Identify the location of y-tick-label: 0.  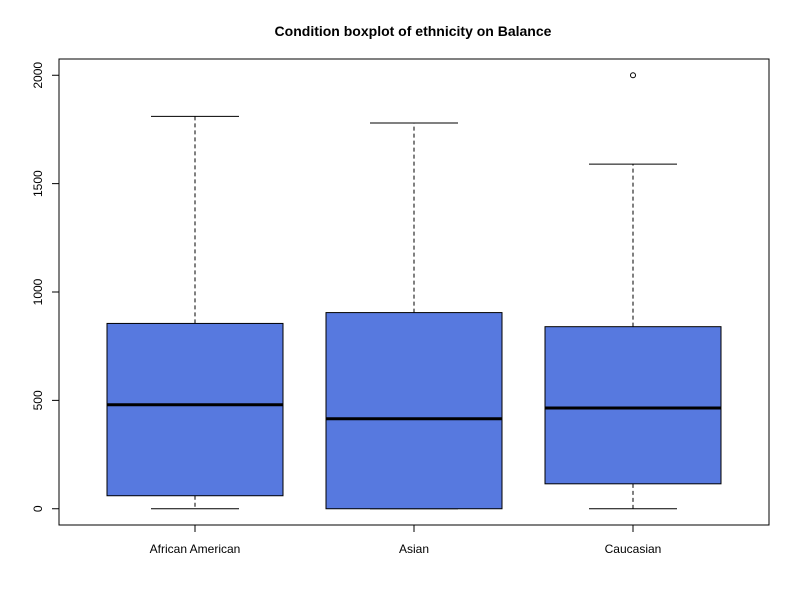
(38, 508).